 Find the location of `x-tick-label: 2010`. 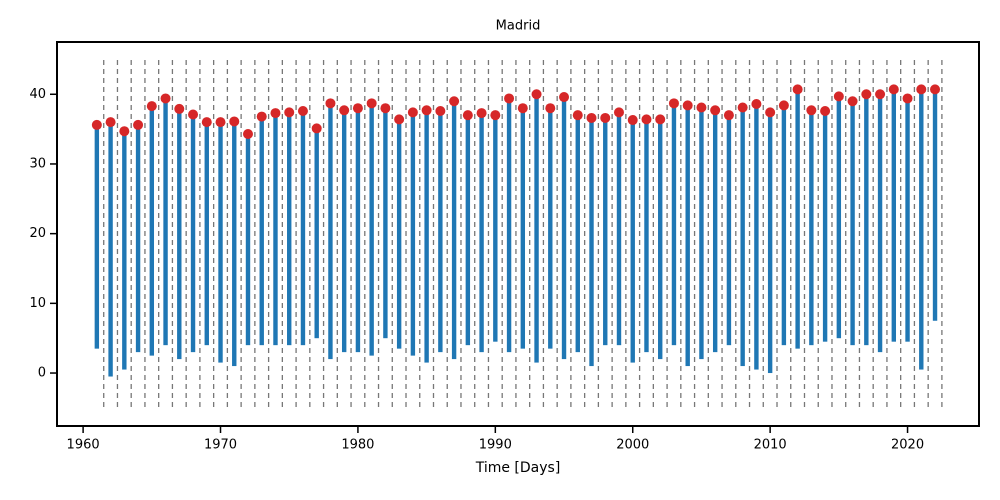

x-tick-label: 2010 is located at coordinates (770, 445).